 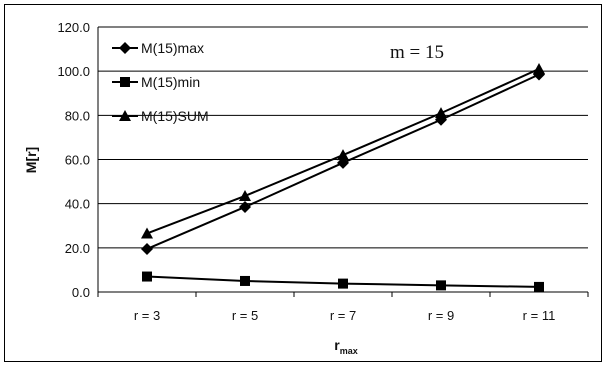 What do you see at coordinates (417, 52) in the screenshot?
I see `chart-annotation: m = 15` at bounding box center [417, 52].